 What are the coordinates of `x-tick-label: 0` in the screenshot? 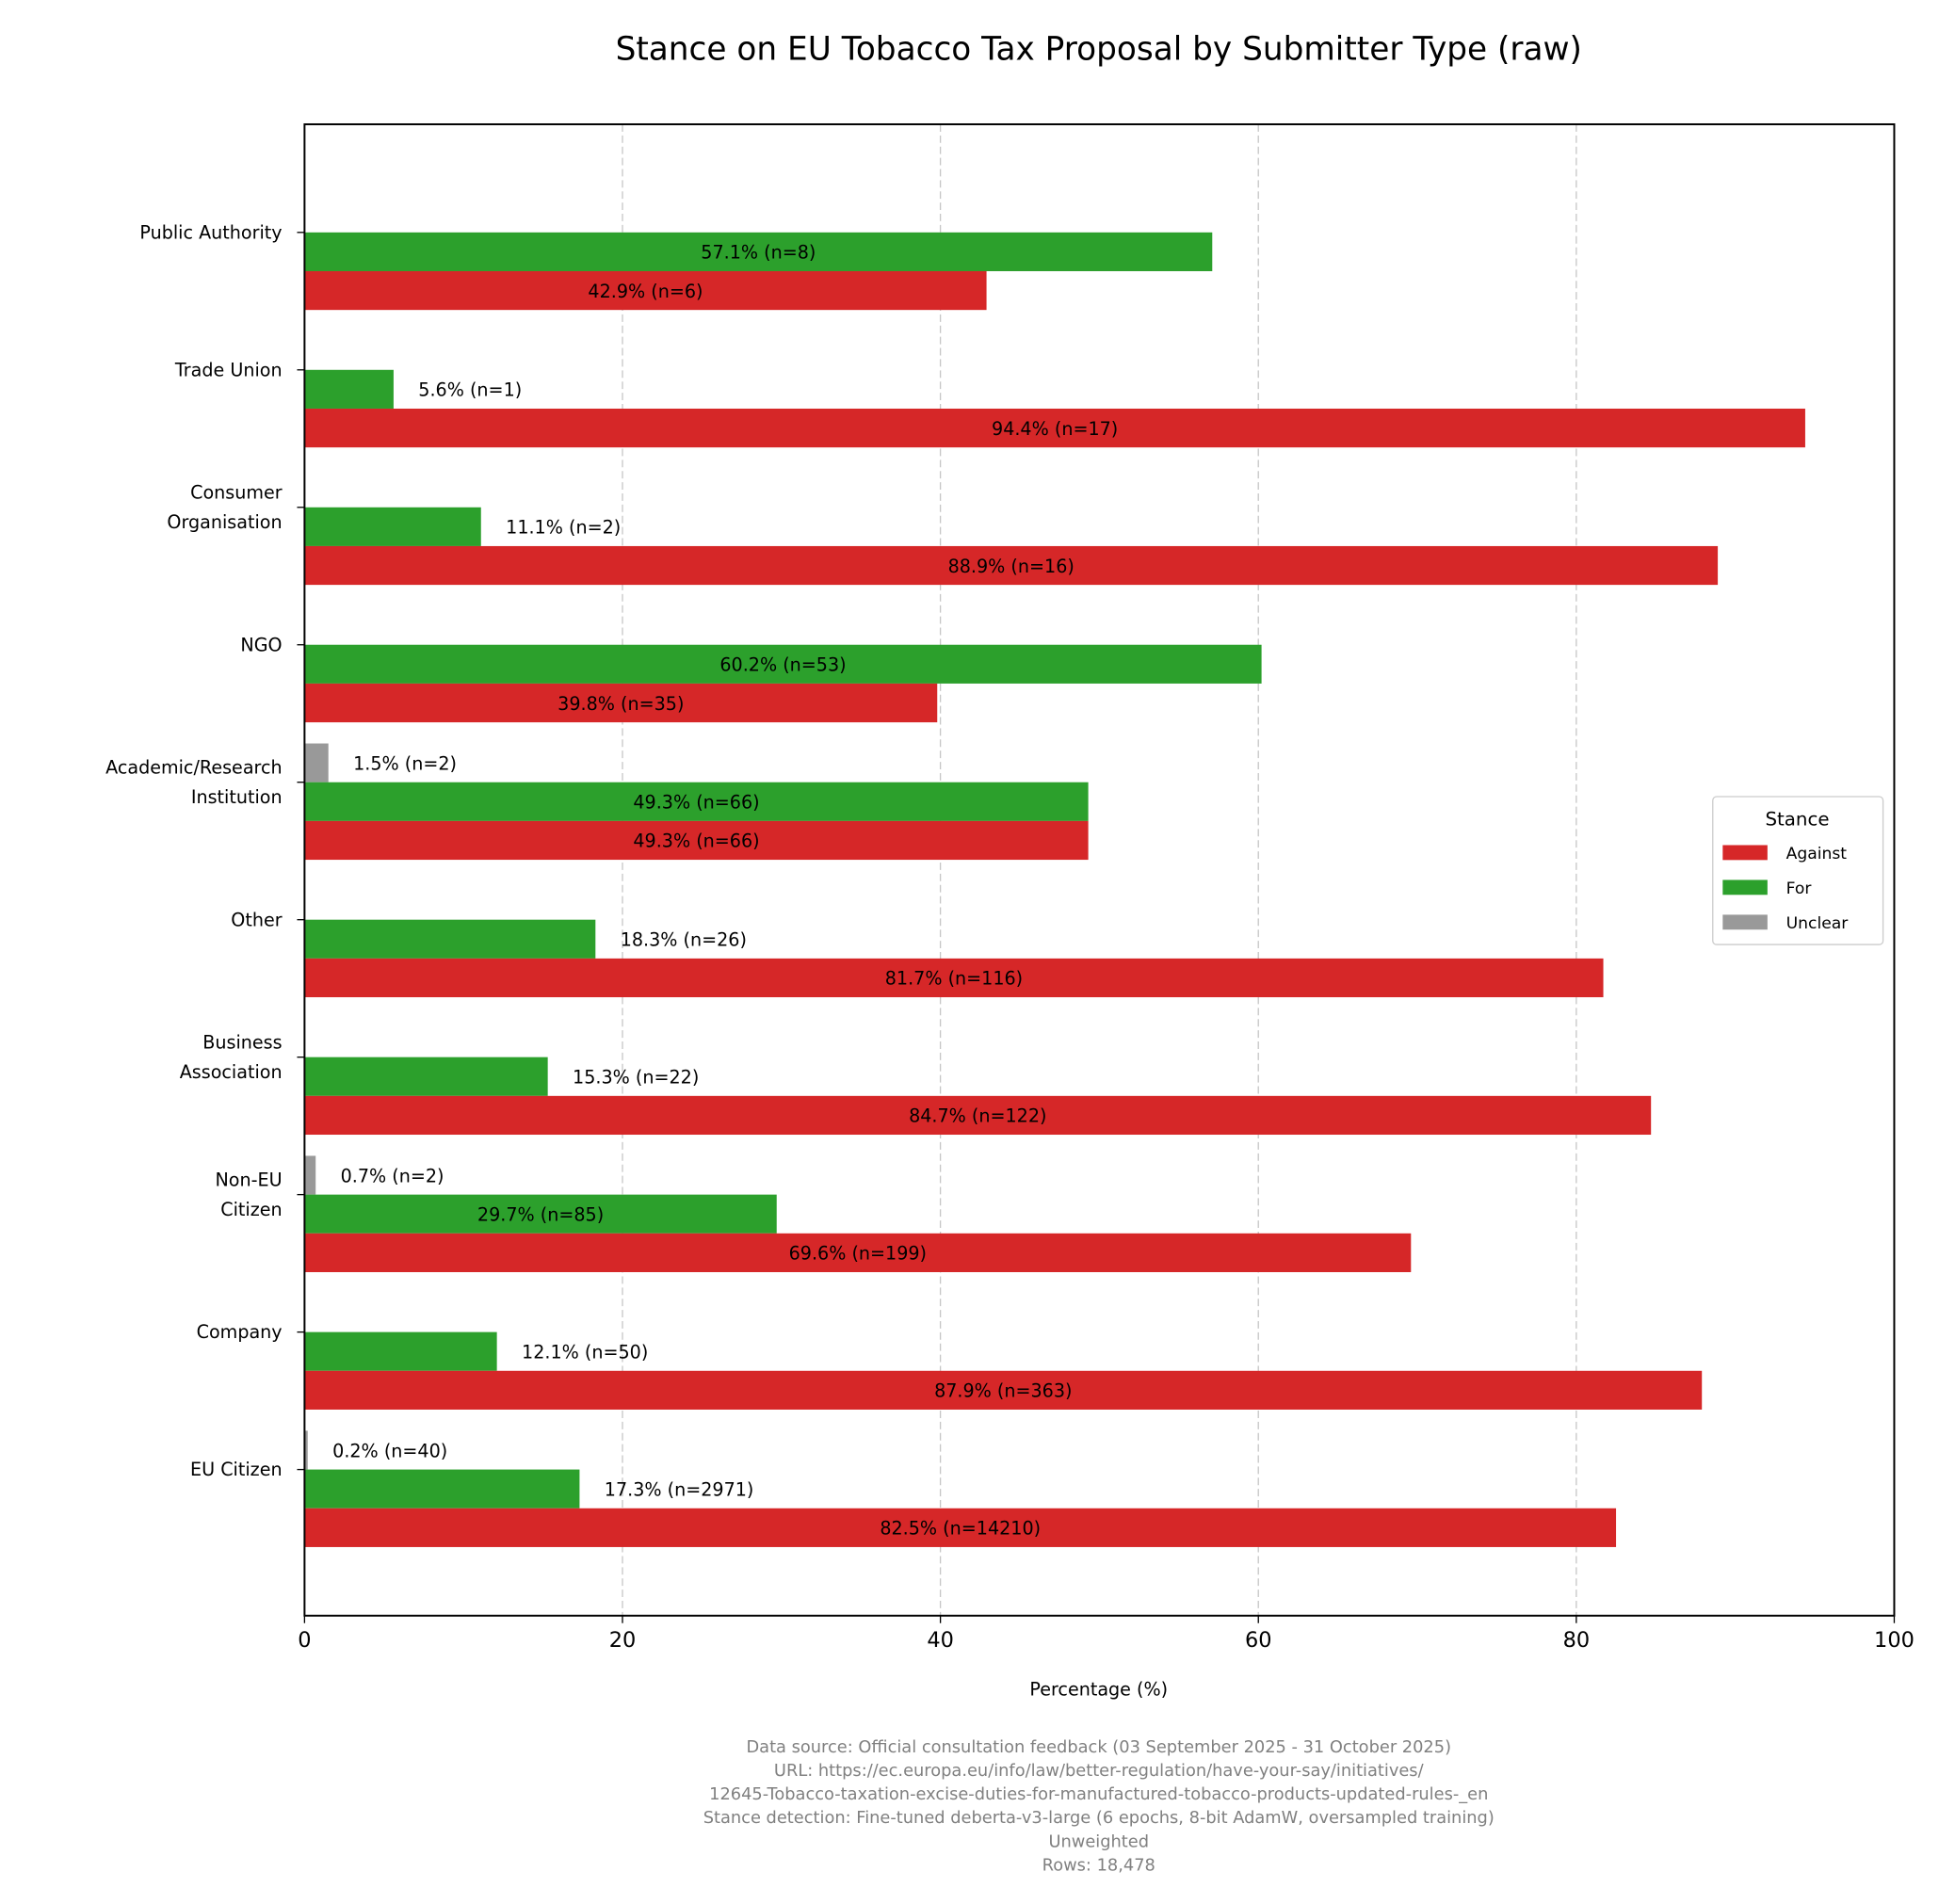 It's located at (304, 1640).